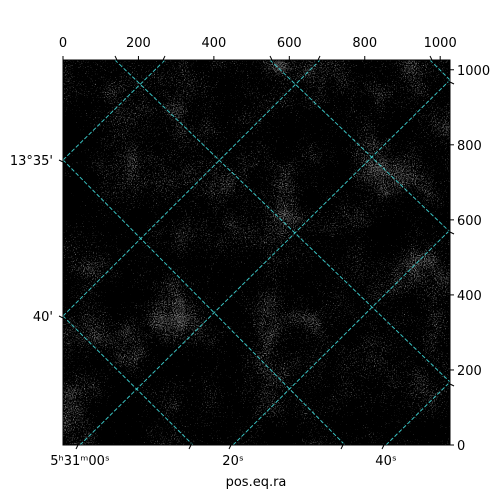 The width and height of the screenshot is (500, 504). What do you see at coordinates (138, 43) in the screenshot?
I see `x-tick-label: 200` at bounding box center [138, 43].